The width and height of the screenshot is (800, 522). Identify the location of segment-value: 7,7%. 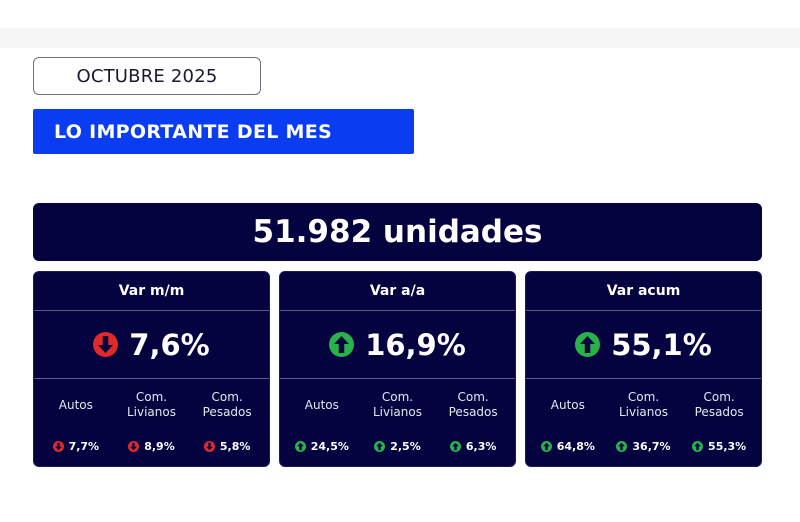
(75, 446).